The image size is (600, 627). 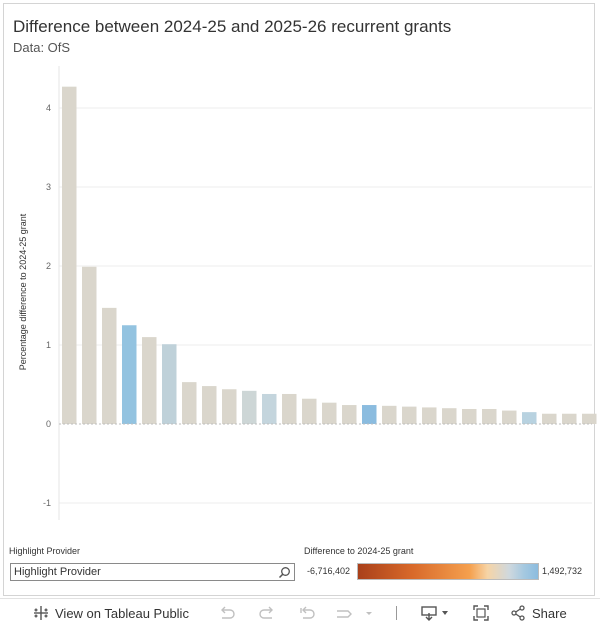 I want to click on y-tick-label: -1, so click(x=47, y=503).